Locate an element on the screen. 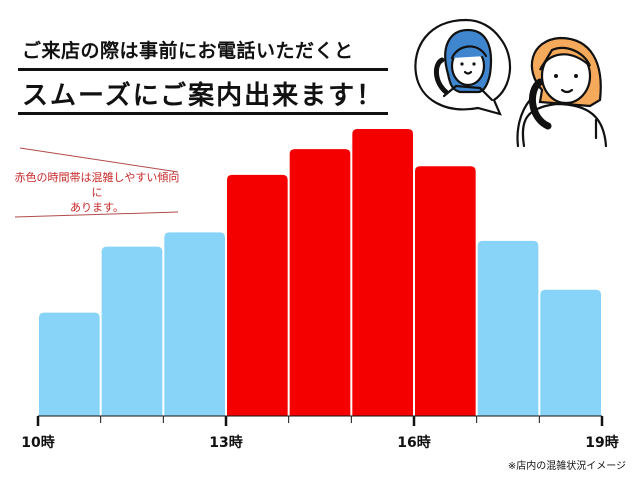  annotation-text-1: 赤色の時間帯は混雑しやすい傾向に is located at coordinates (97, 185).